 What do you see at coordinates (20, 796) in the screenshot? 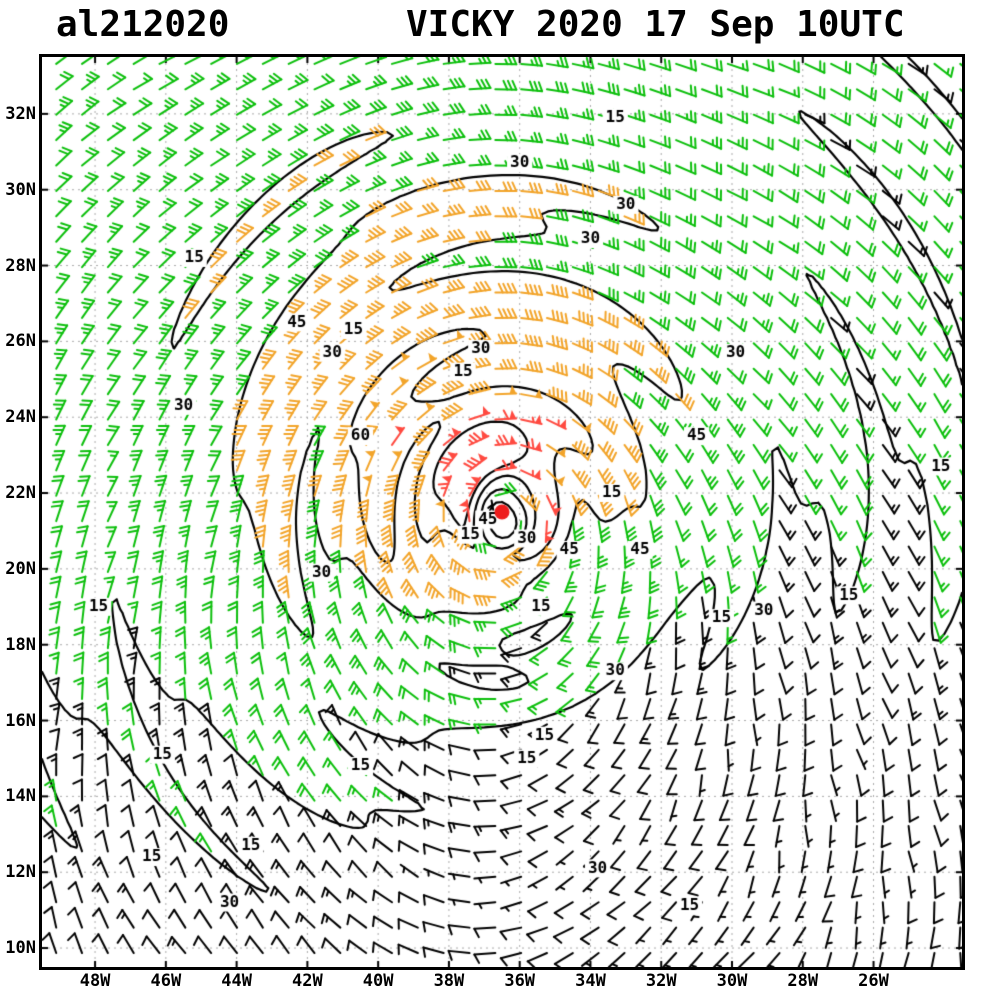
I see `y-axis-tick-label: 14N` at bounding box center [20, 796].